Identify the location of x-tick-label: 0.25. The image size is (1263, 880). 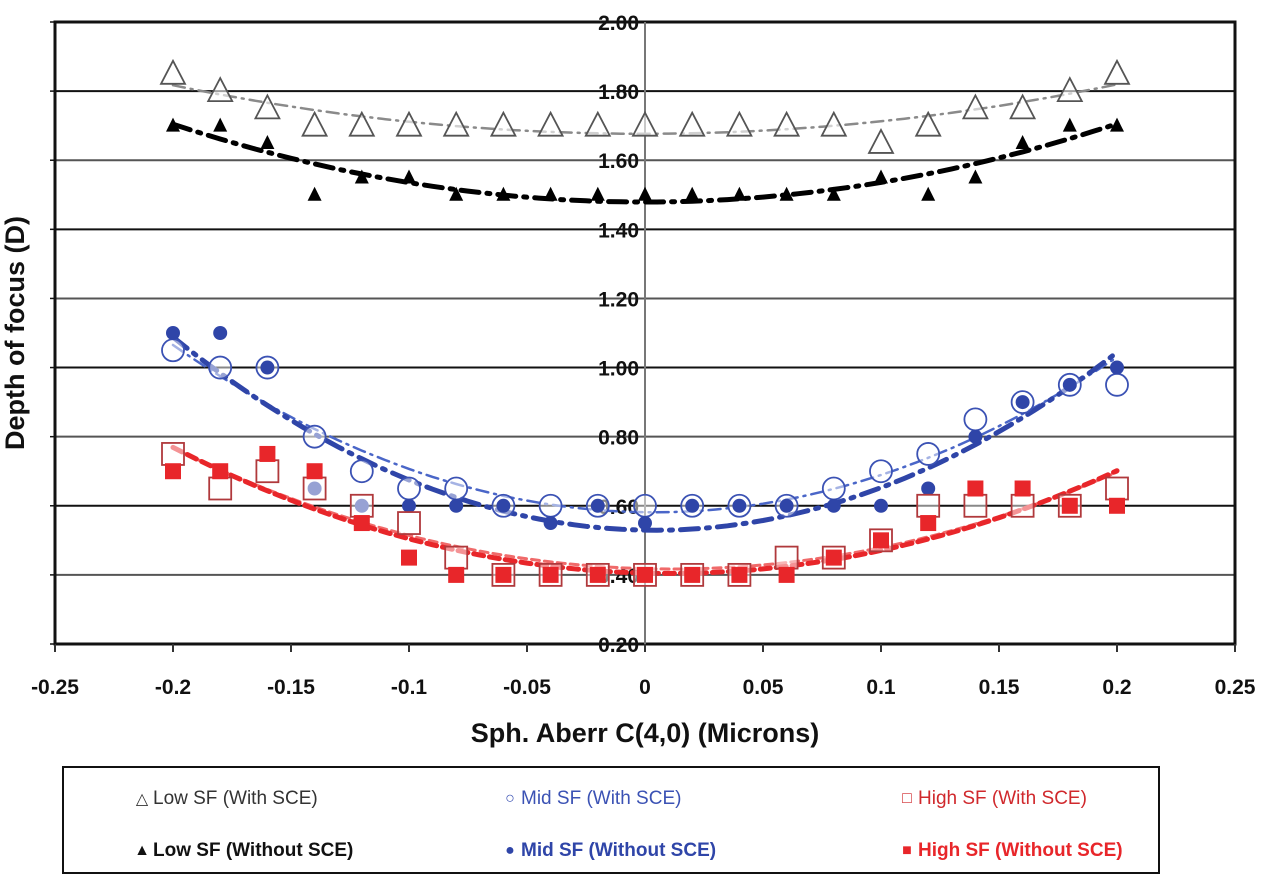
(1235, 687).